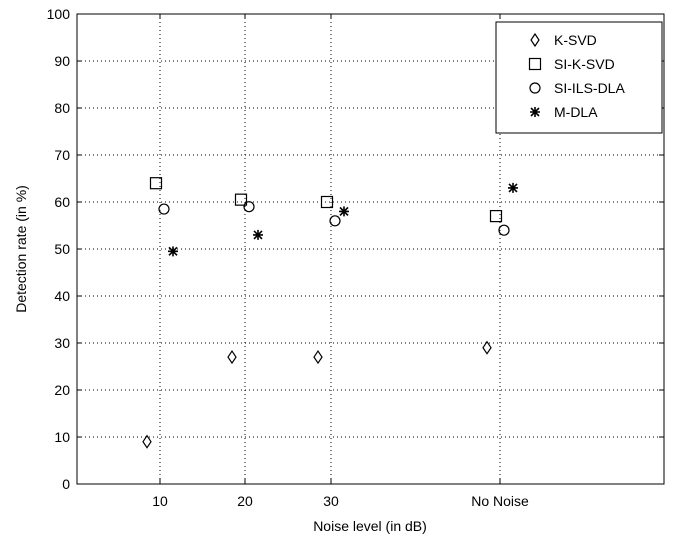  I want to click on y-axis-title: Detection rate (in %), so click(21, 249).